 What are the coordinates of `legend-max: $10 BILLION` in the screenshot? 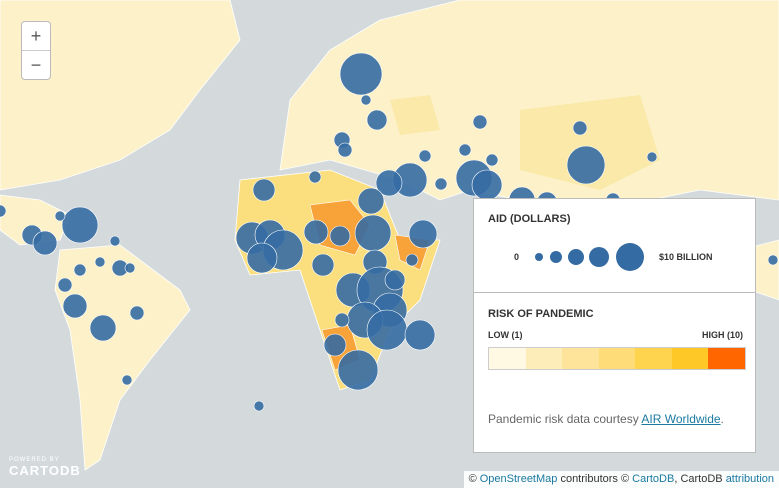 It's located at (686, 257).